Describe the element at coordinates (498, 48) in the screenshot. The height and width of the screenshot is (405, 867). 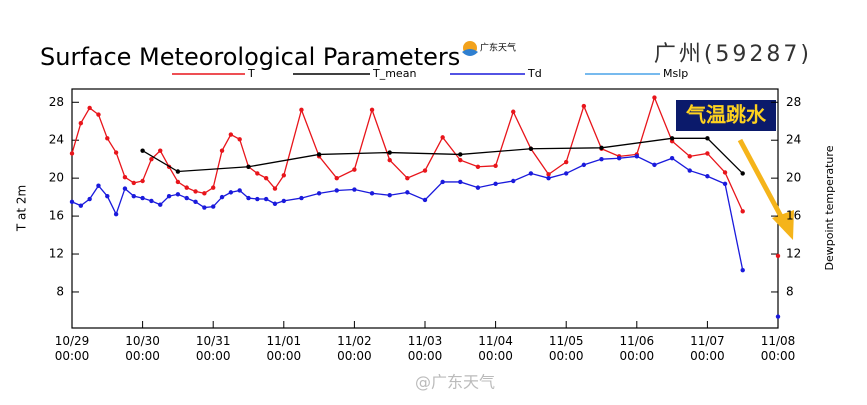
I see `logo-text: 广东天气` at that location.